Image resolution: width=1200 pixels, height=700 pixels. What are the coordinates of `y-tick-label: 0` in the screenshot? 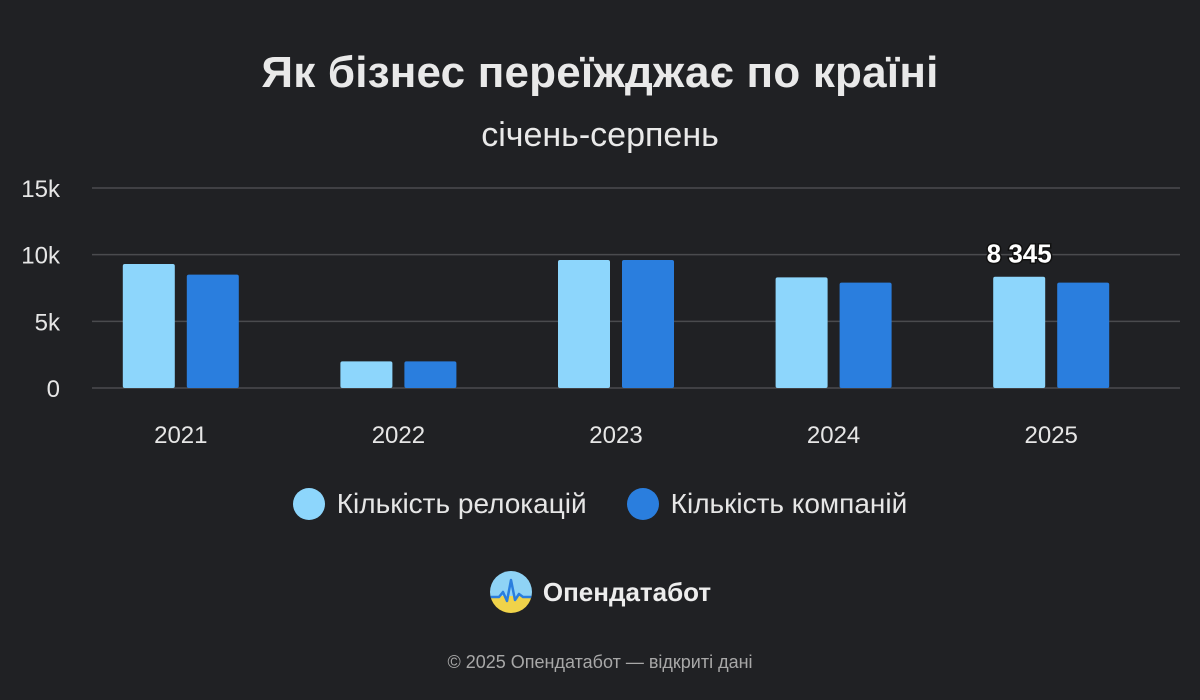 It's located at (53, 389).